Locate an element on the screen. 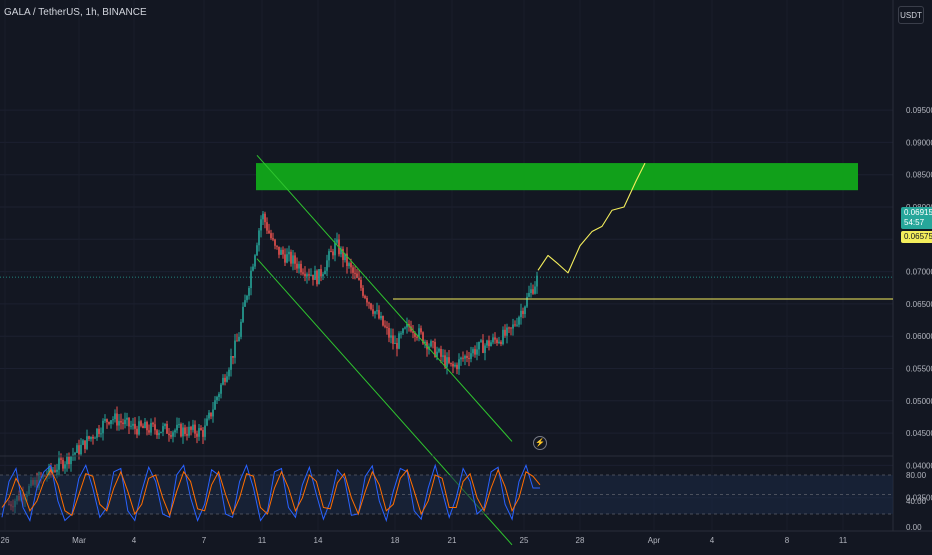  currency-button: USDT is located at coordinates (911, 15).